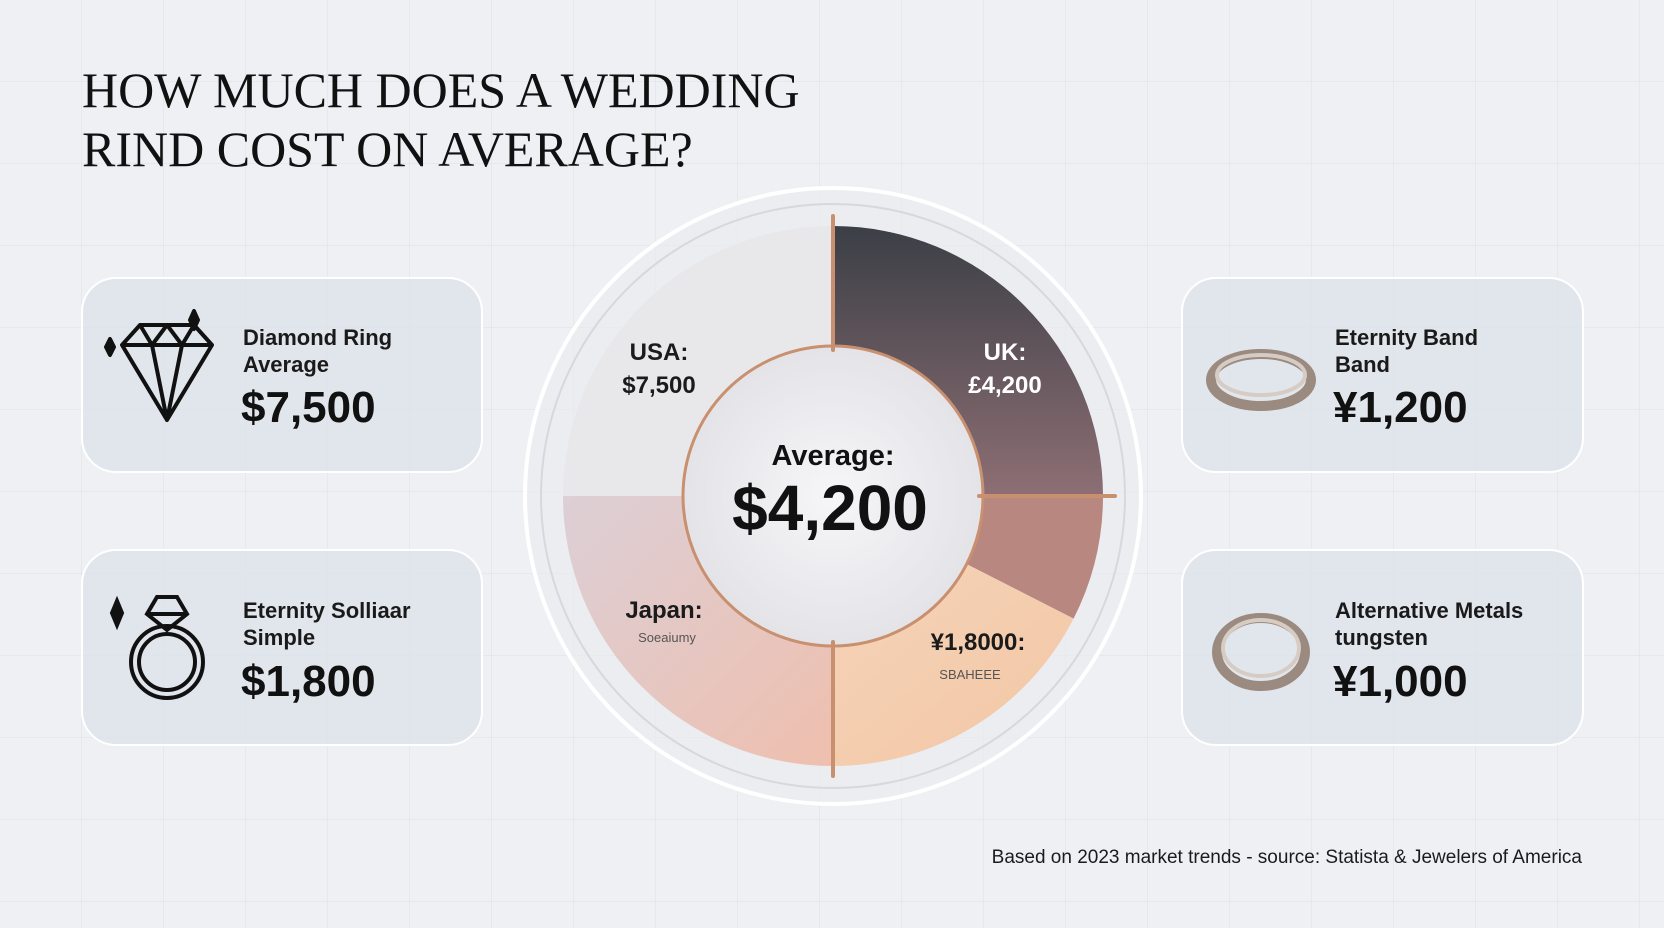 The image size is (1664, 928). I want to click on band-icon, so click(1261, 520).